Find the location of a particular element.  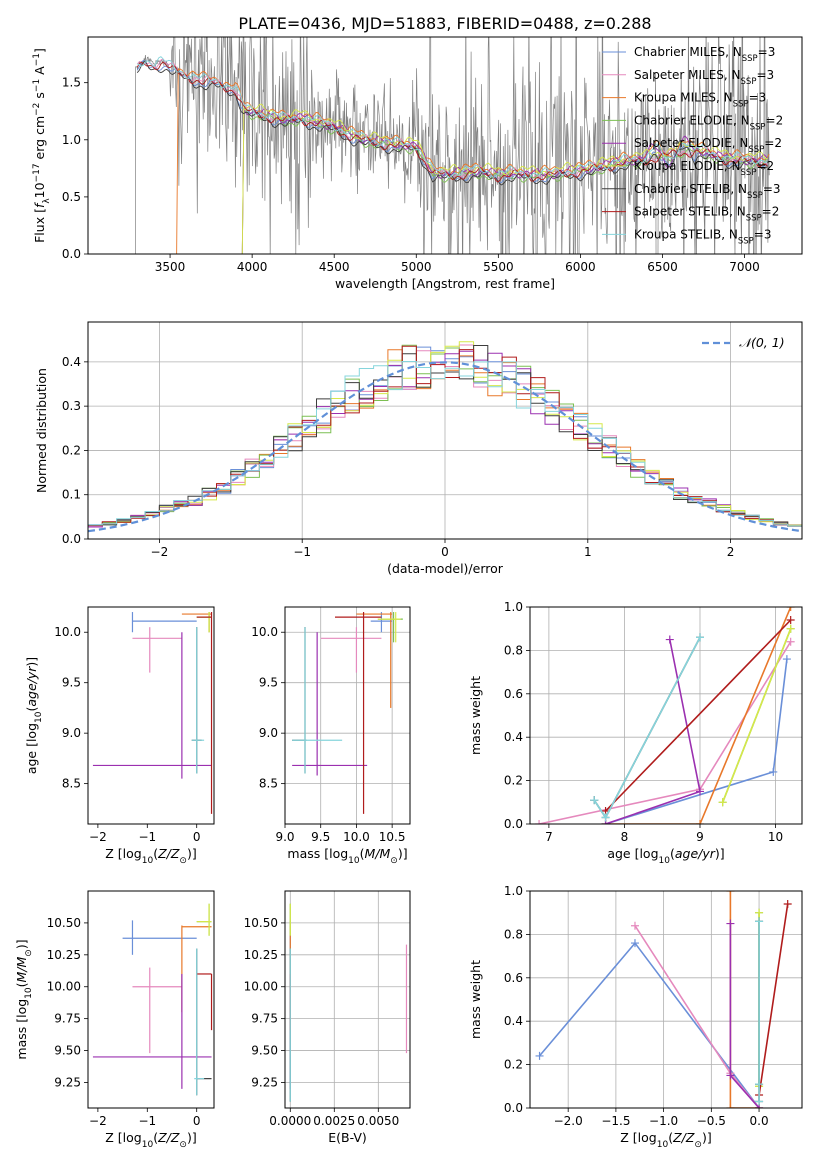

x-tick-label: 4500 is located at coordinates (334, 267).